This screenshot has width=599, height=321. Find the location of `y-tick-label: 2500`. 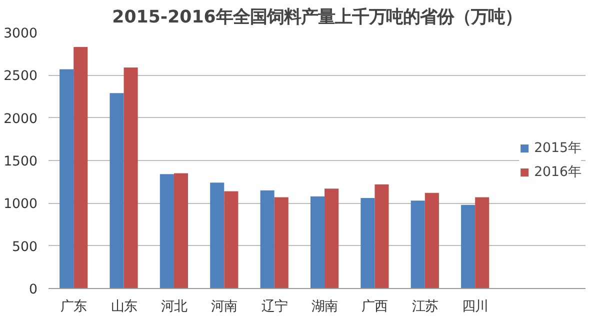

y-tick-label: 2500 is located at coordinates (21, 76).